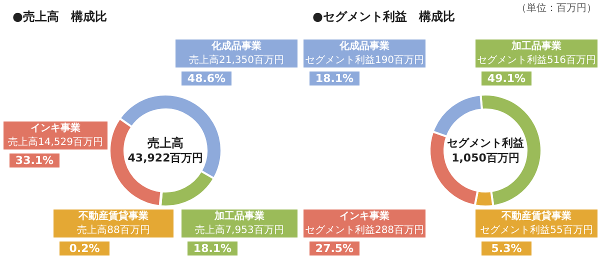  I want to click on data-label: 売上高21,350百万円, so click(236, 60).